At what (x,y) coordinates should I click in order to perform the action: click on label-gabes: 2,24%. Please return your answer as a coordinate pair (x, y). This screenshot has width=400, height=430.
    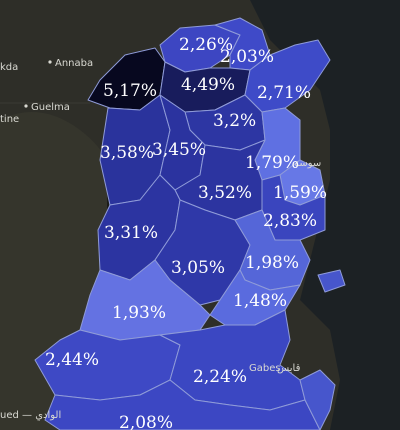
    Looking at the image, I should click on (220, 377).